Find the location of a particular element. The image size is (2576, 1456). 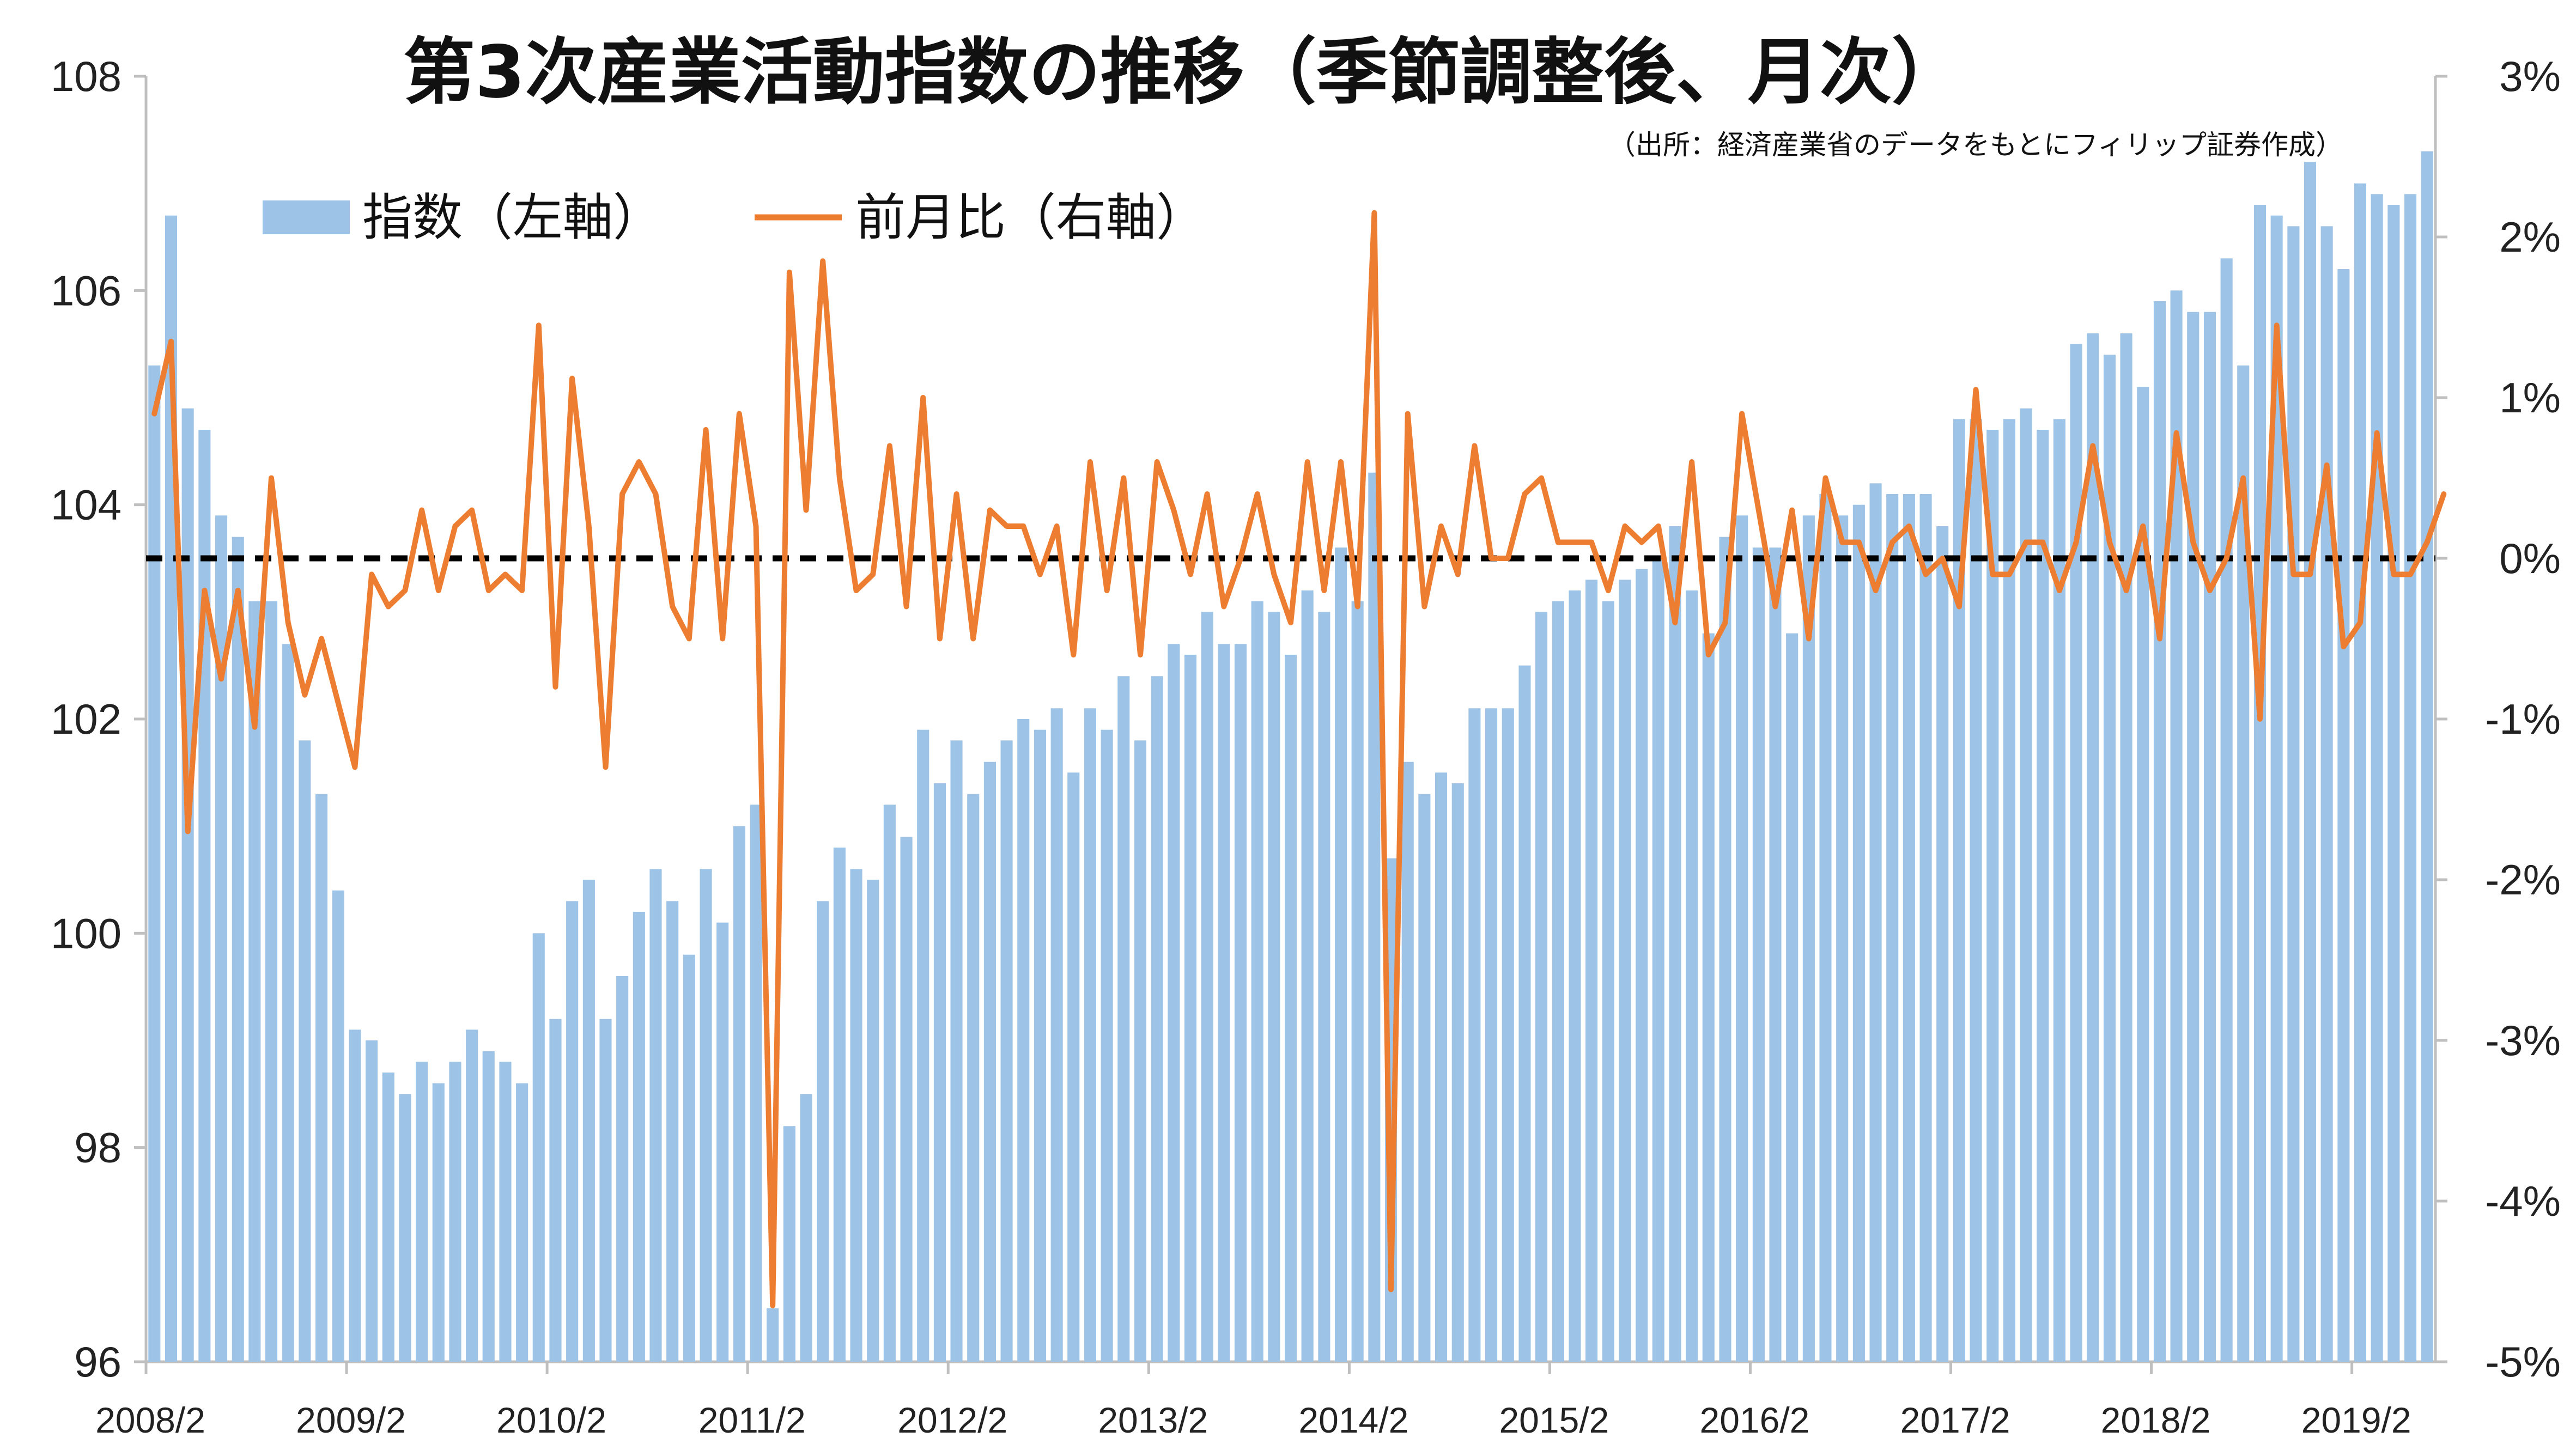

left-tick-label: 108 is located at coordinates (86, 76).